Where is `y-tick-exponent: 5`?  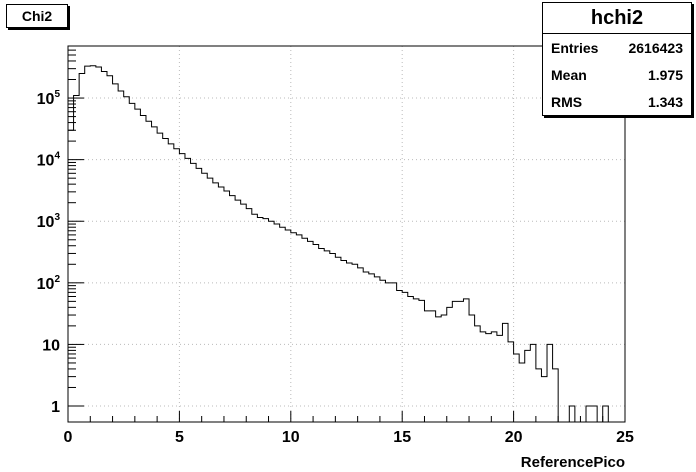
y-tick-exponent: 5 is located at coordinates (57, 94).